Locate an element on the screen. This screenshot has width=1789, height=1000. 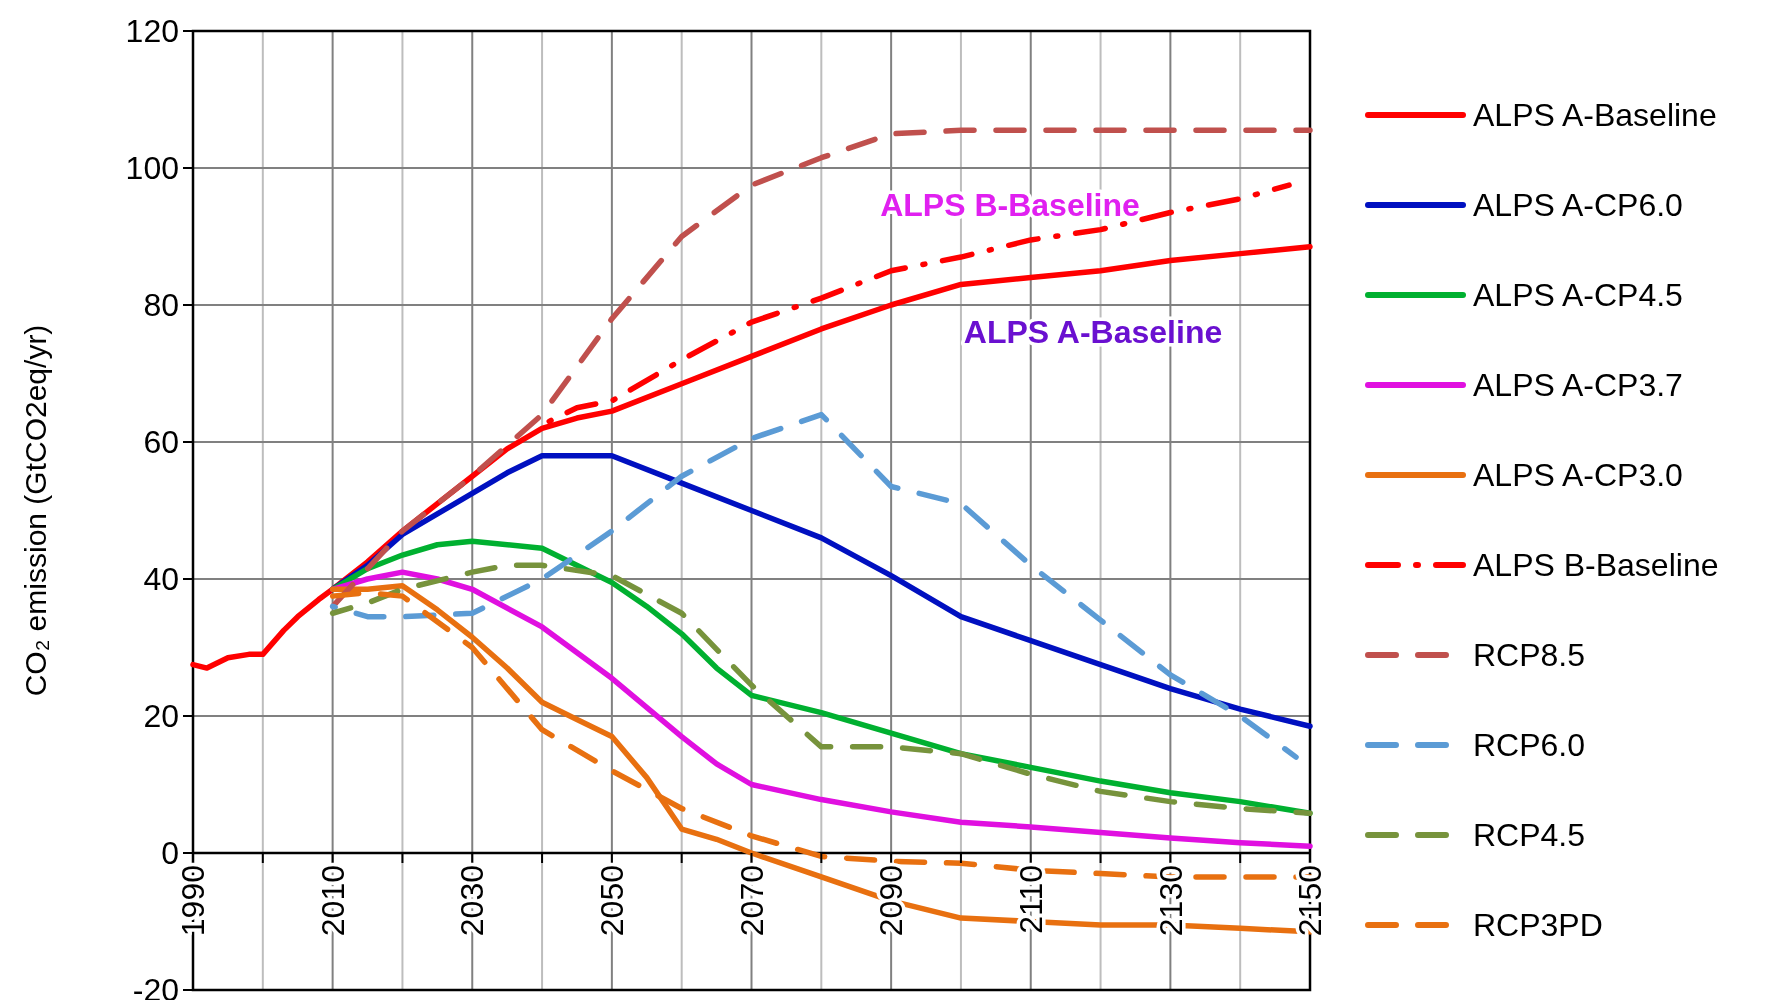
x-tick-label: 2110 is located at coordinates (1030, 899).